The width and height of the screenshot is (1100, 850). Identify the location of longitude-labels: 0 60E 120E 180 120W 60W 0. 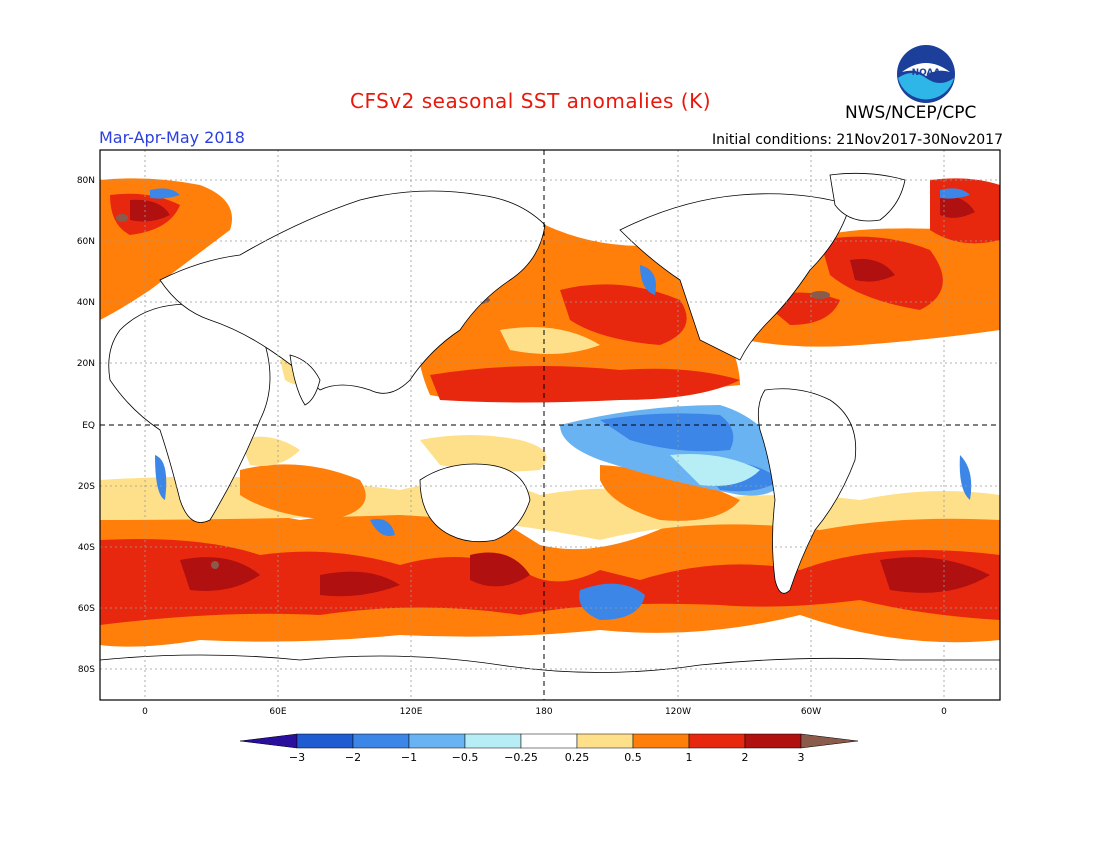
(544, 712).